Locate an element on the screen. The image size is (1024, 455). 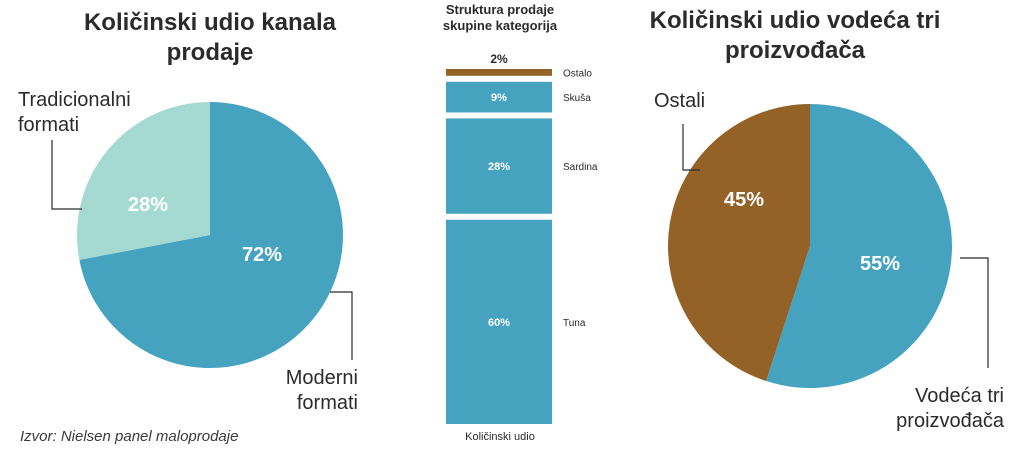
bar-value-ostalo: 2% is located at coordinates (499, 59).